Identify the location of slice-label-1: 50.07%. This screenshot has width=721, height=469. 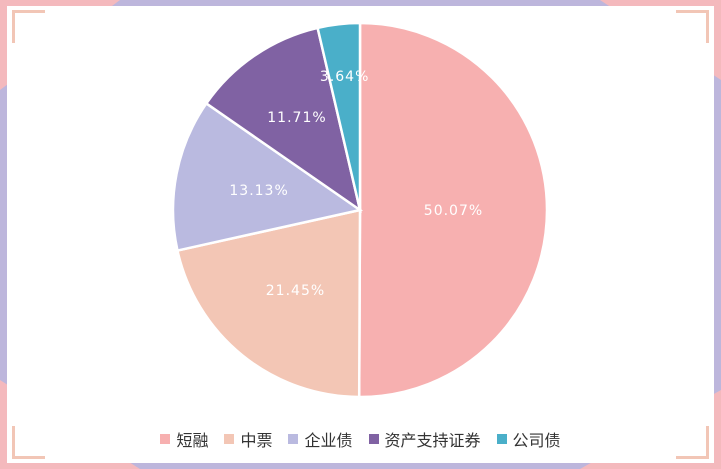
(453, 211).